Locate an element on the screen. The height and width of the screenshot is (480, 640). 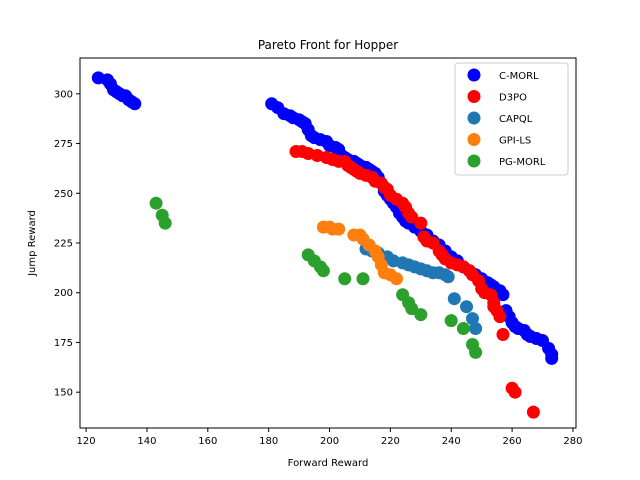
legend-label: C-MORL is located at coordinates (519, 76).